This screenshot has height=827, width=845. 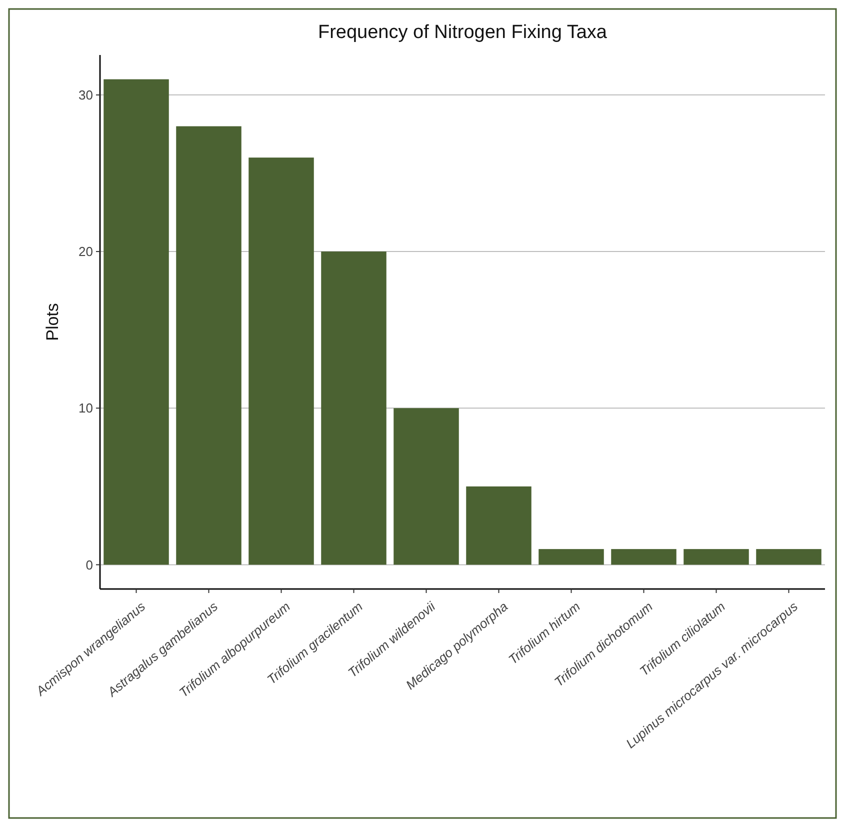 I want to click on chart-title: Frequency of Nitrogen Fixing Taxa, so click(x=463, y=32).